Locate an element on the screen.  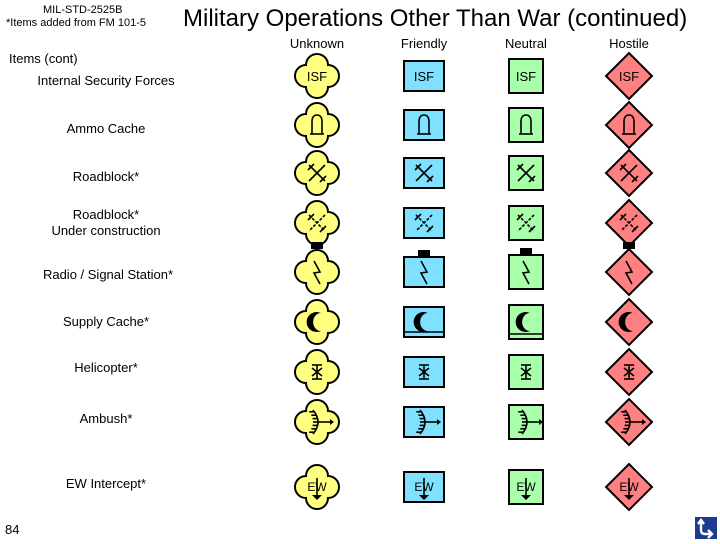
helicopter-icon-symbol-unknown is located at coordinates (317, 372).